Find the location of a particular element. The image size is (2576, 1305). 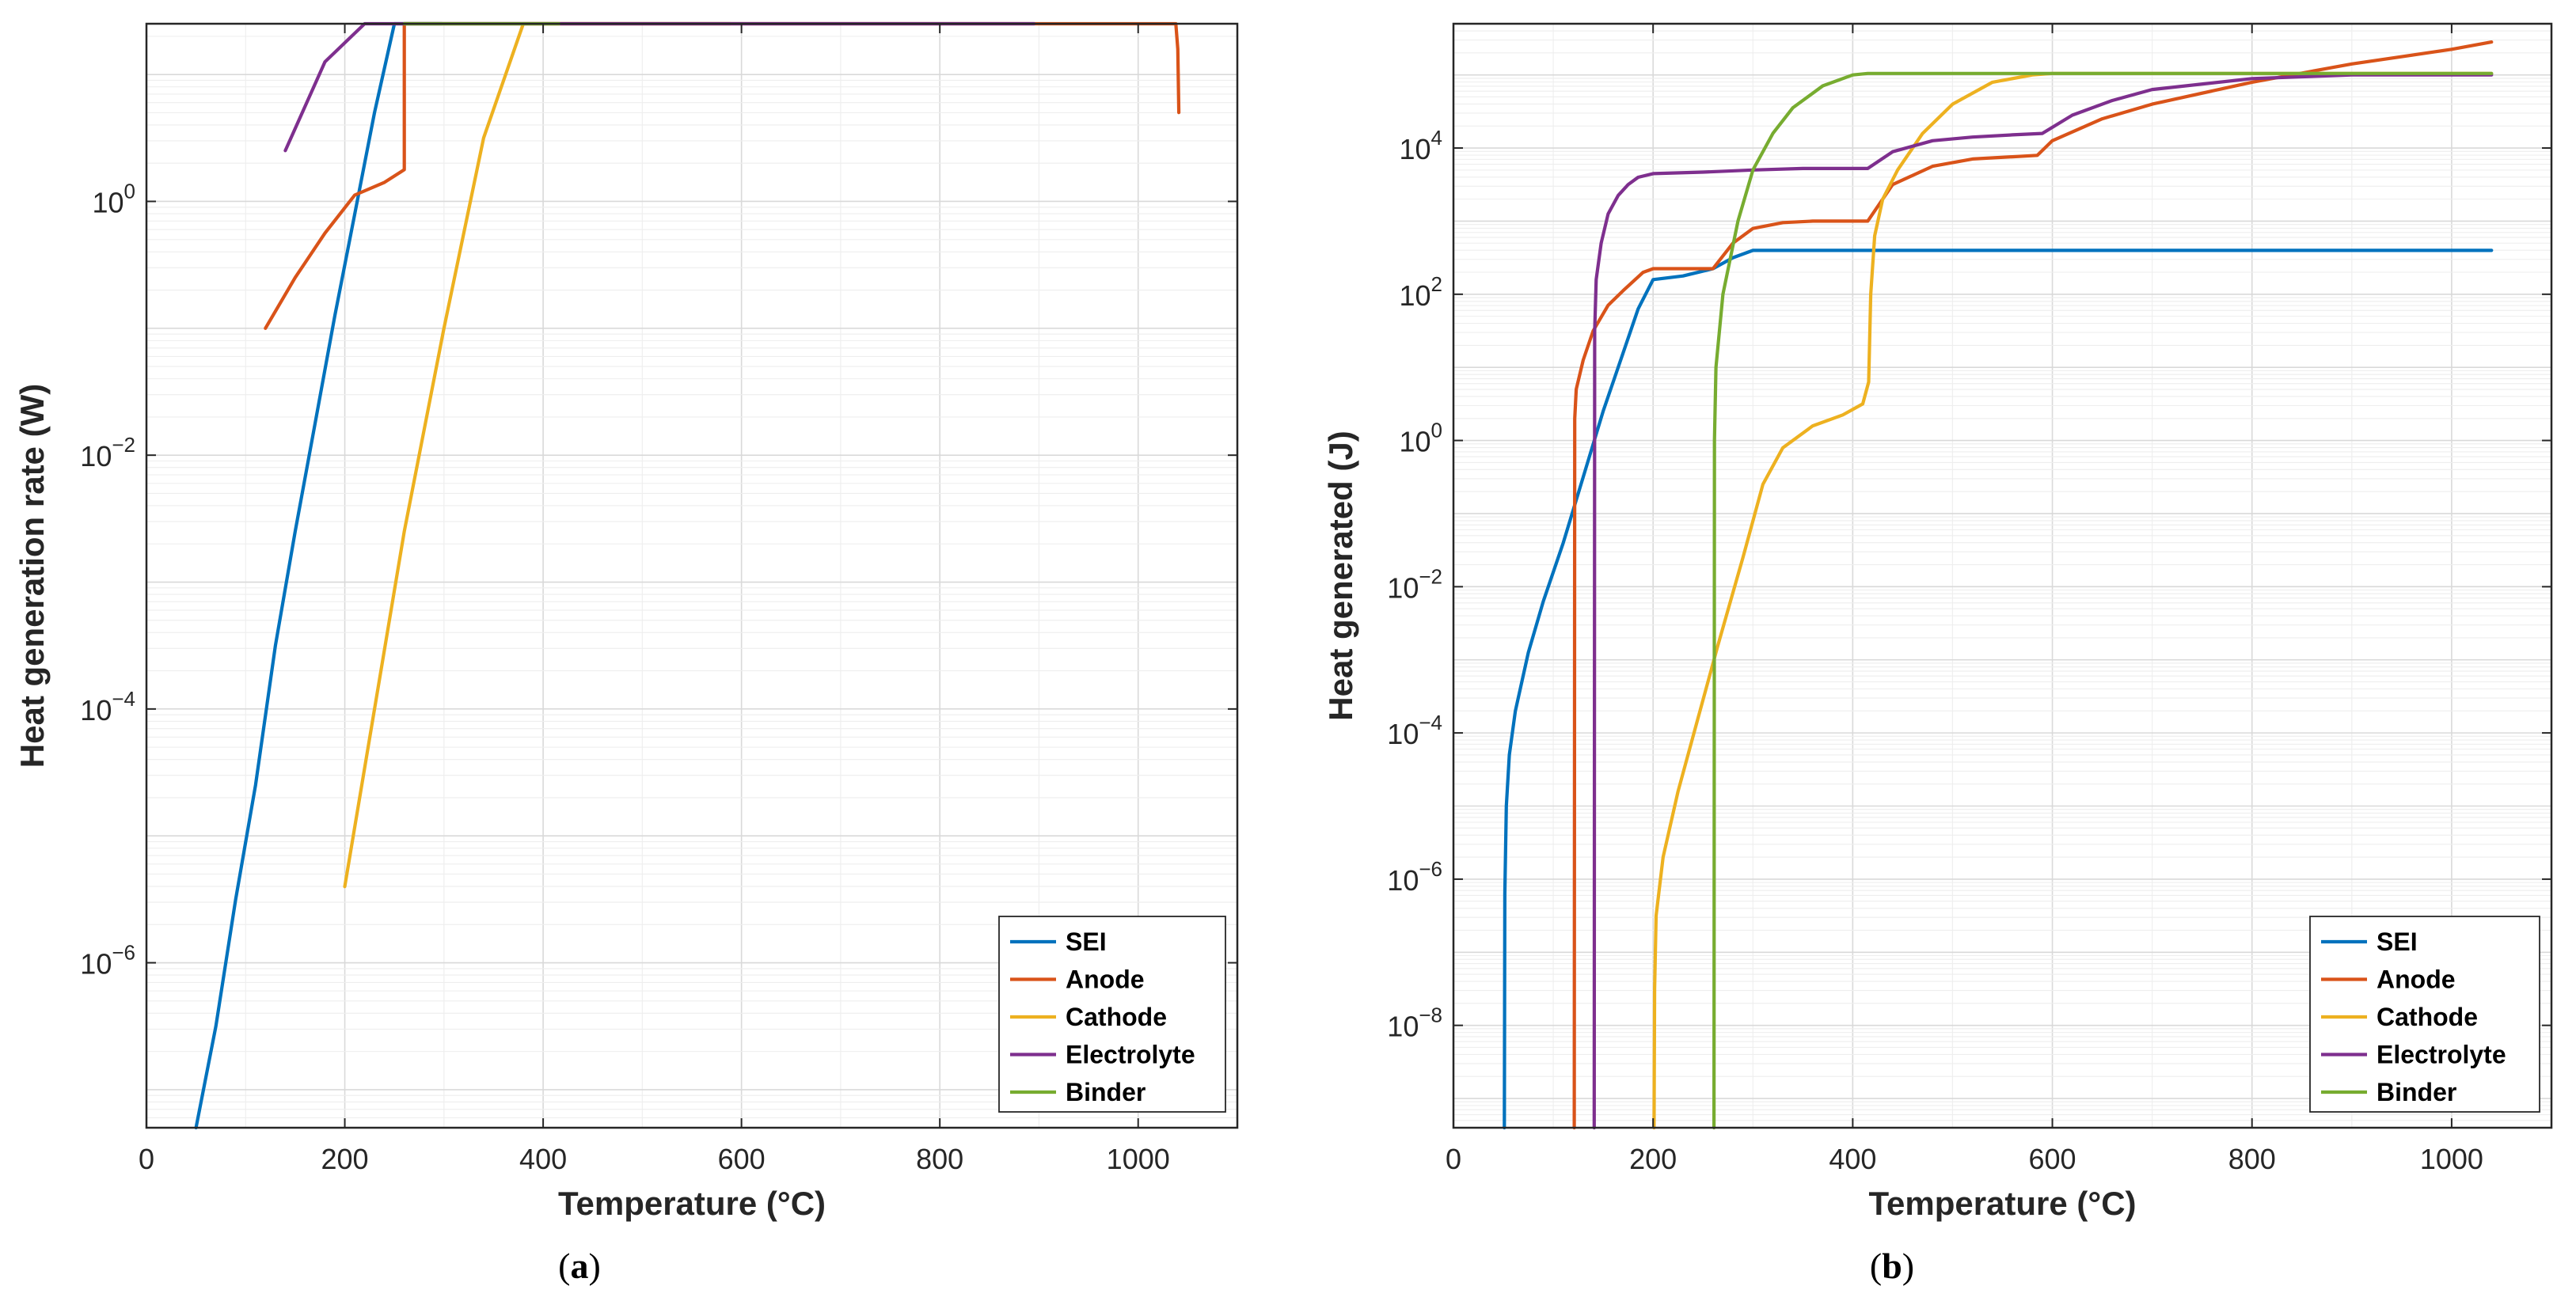

y-axis-label-b: Heat generated (J) is located at coordinates (1341, 575).